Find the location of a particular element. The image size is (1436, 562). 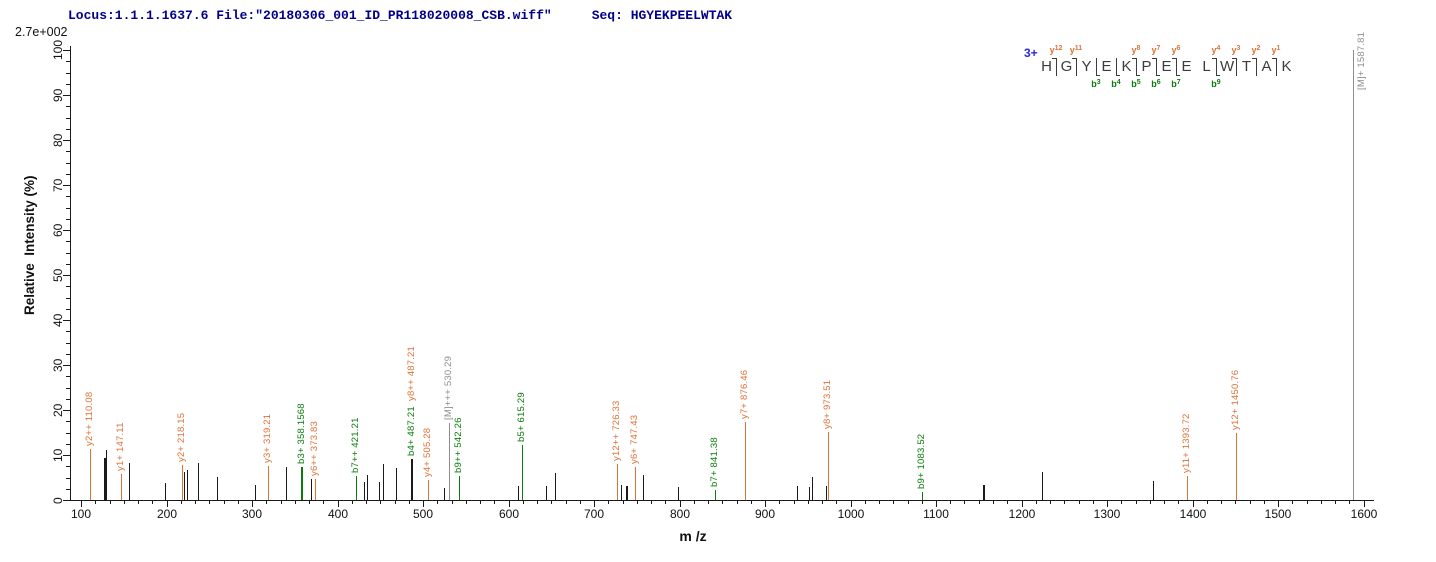

residue-letter: W is located at coordinates (1227, 66).